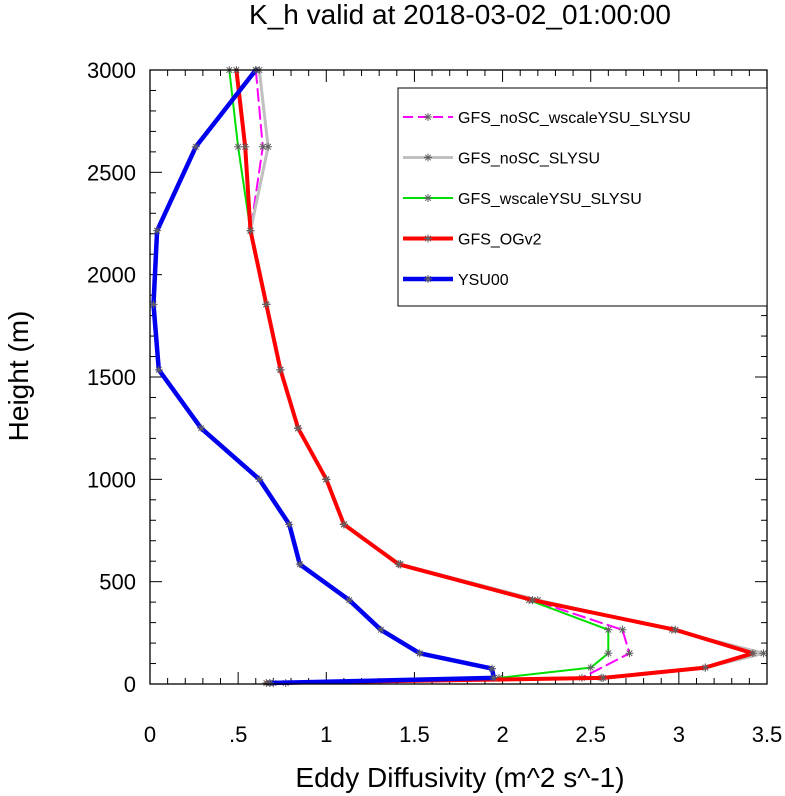  What do you see at coordinates (326, 734) in the screenshot?
I see `x-tick-label: 1` at bounding box center [326, 734].